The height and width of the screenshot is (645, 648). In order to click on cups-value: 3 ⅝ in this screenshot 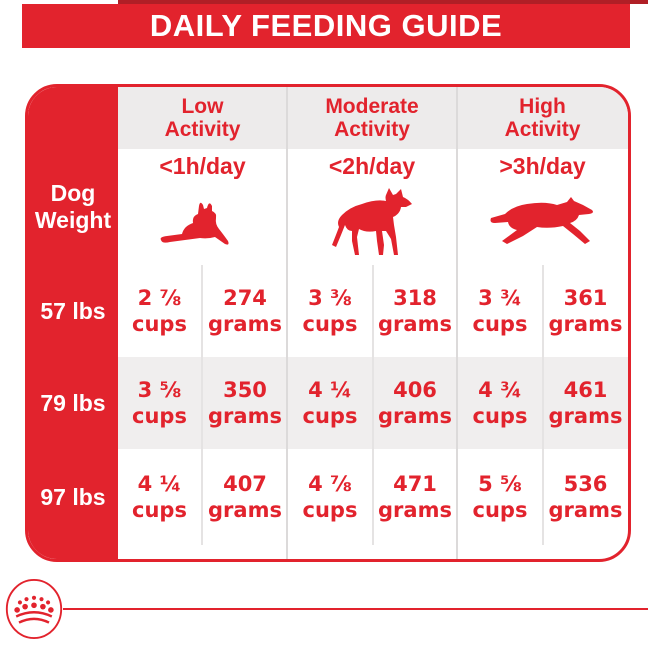, I will do `click(159, 390)`.